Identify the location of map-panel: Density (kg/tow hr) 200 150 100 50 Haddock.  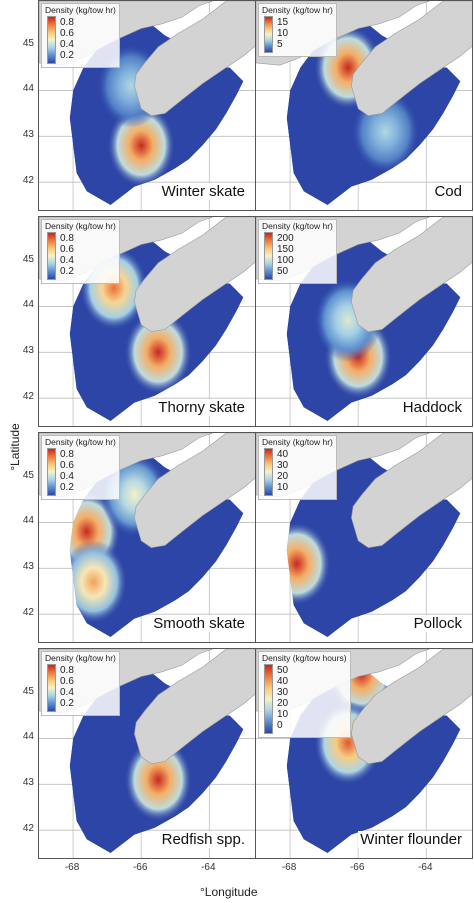
(364, 321).